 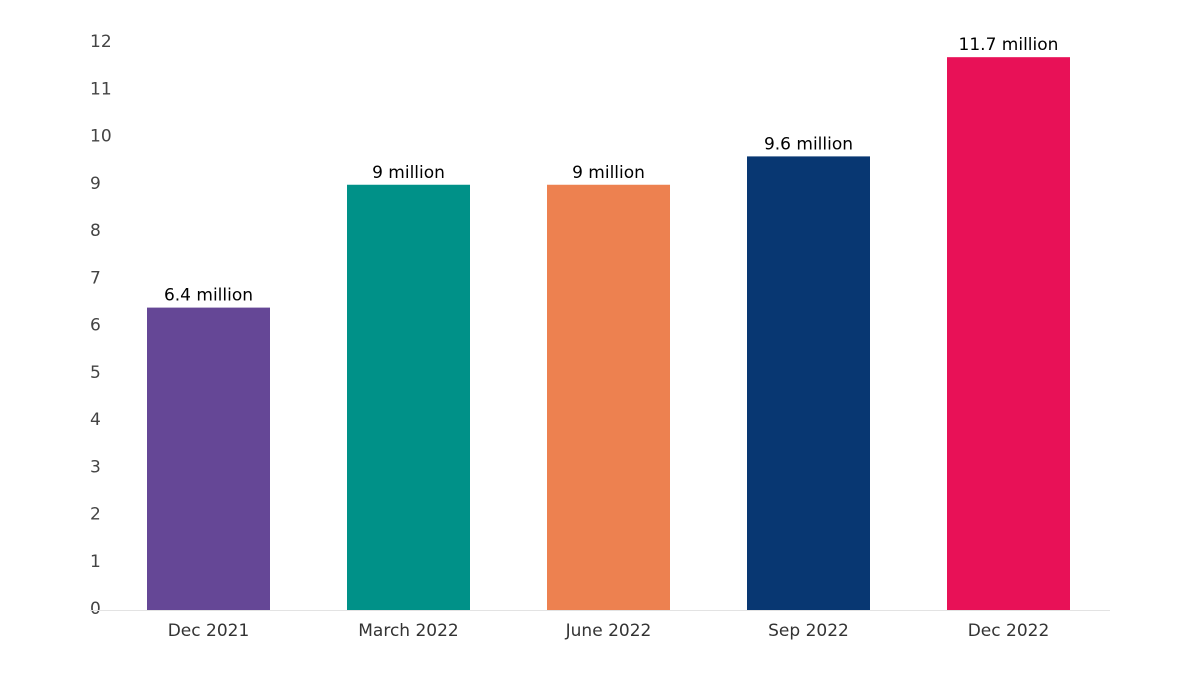 I want to click on y-tick-label: 6, so click(x=95, y=326).